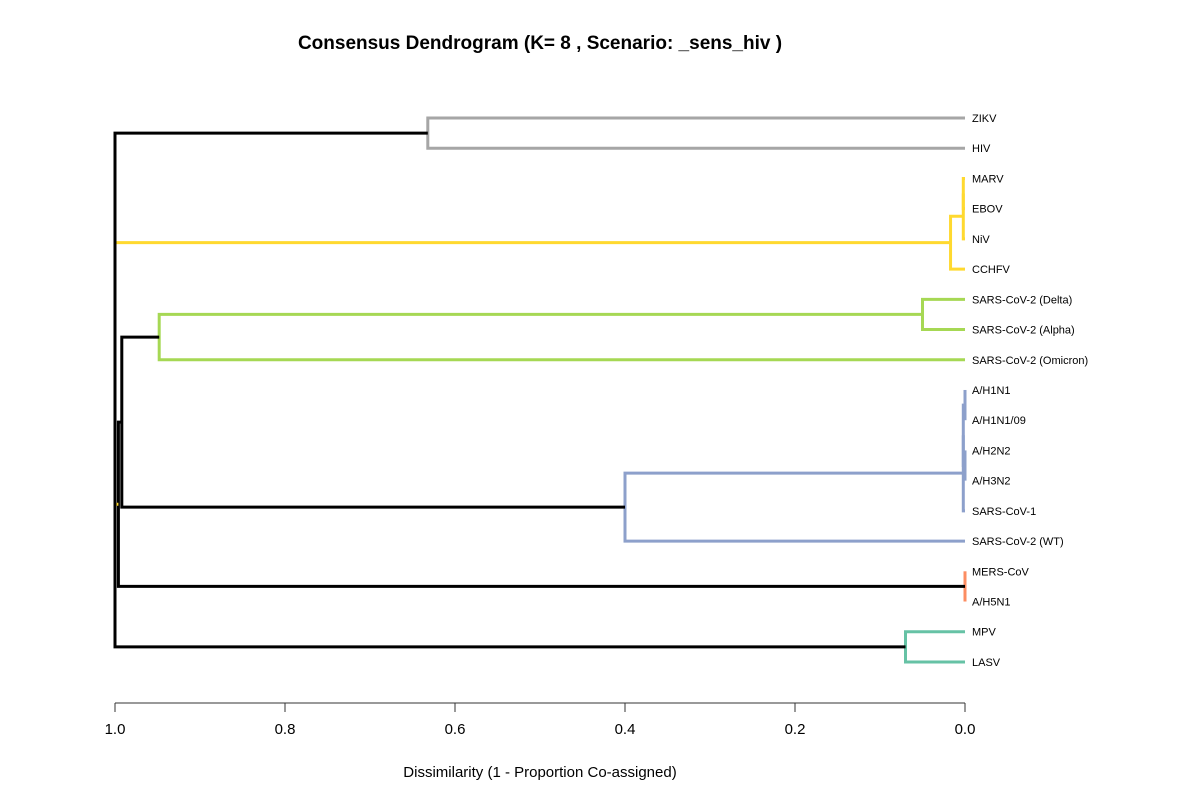 The image size is (1200, 800). What do you see at coordinates (1004, 512) in the screenshot?
I see `leaf-label: SARS-CoV-1` at bounding box center [1004, 512].